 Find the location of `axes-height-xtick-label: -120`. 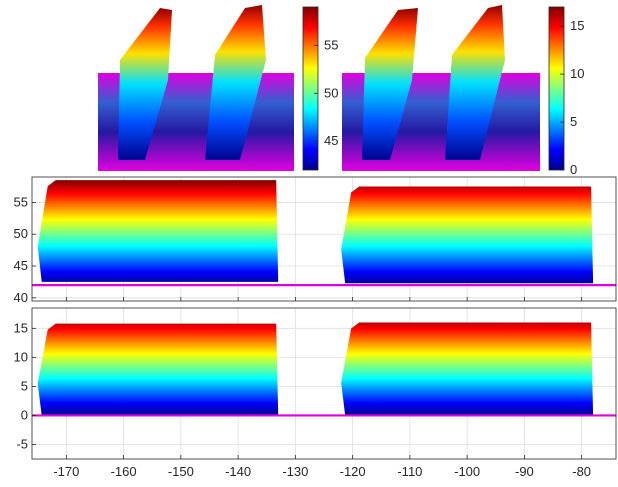

axes-height-xtick-label: -120 is located at coordinates (353, 471).